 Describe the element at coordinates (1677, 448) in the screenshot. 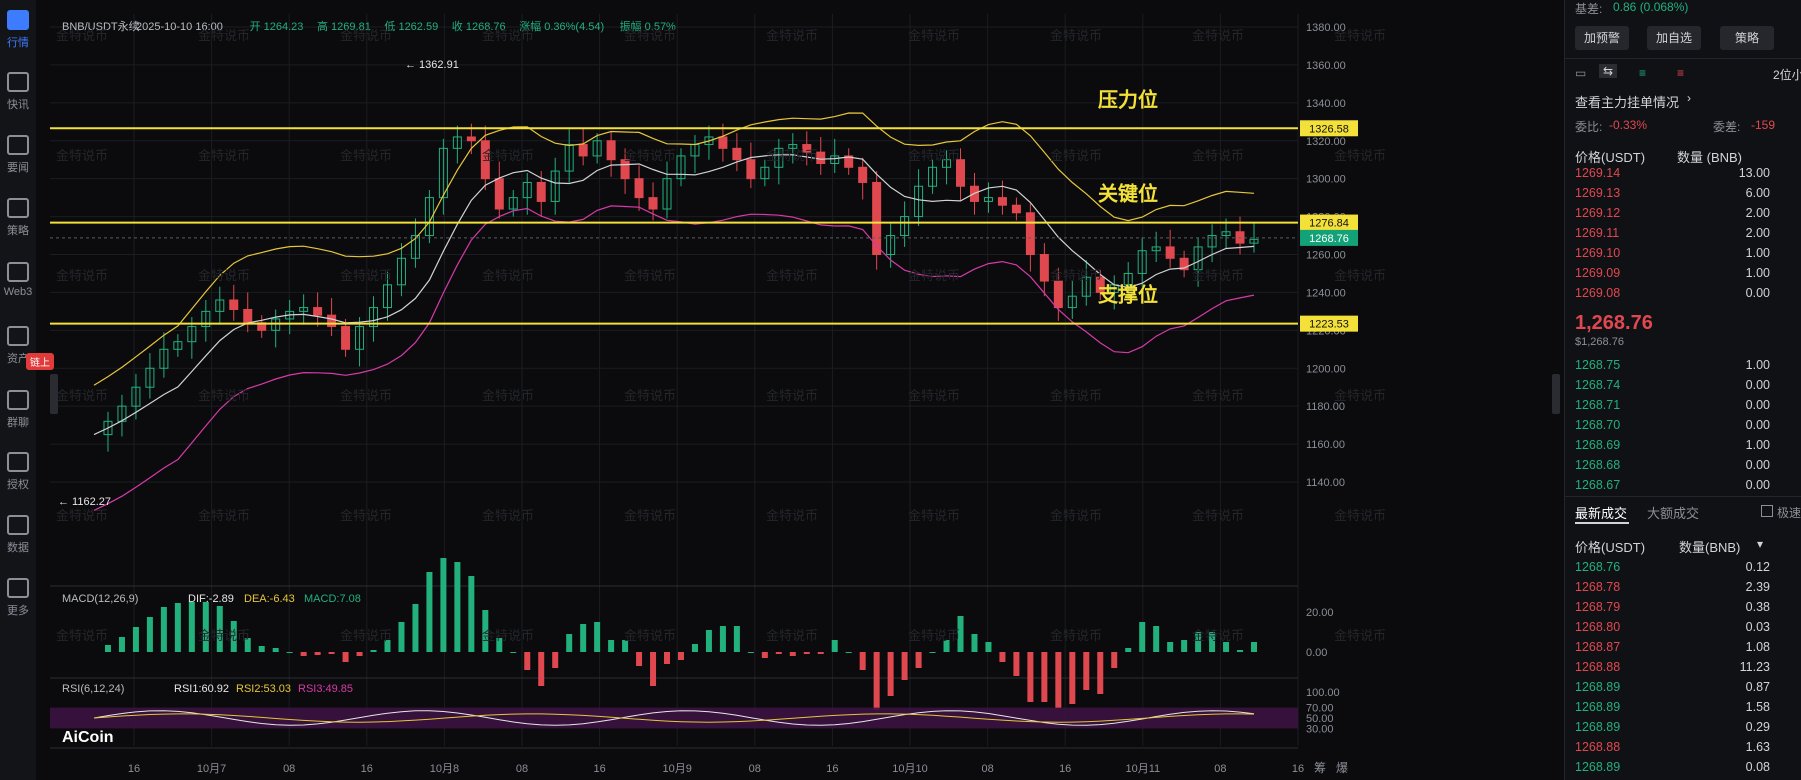

I see `bid-row: 1268.69 1.00` at that location.